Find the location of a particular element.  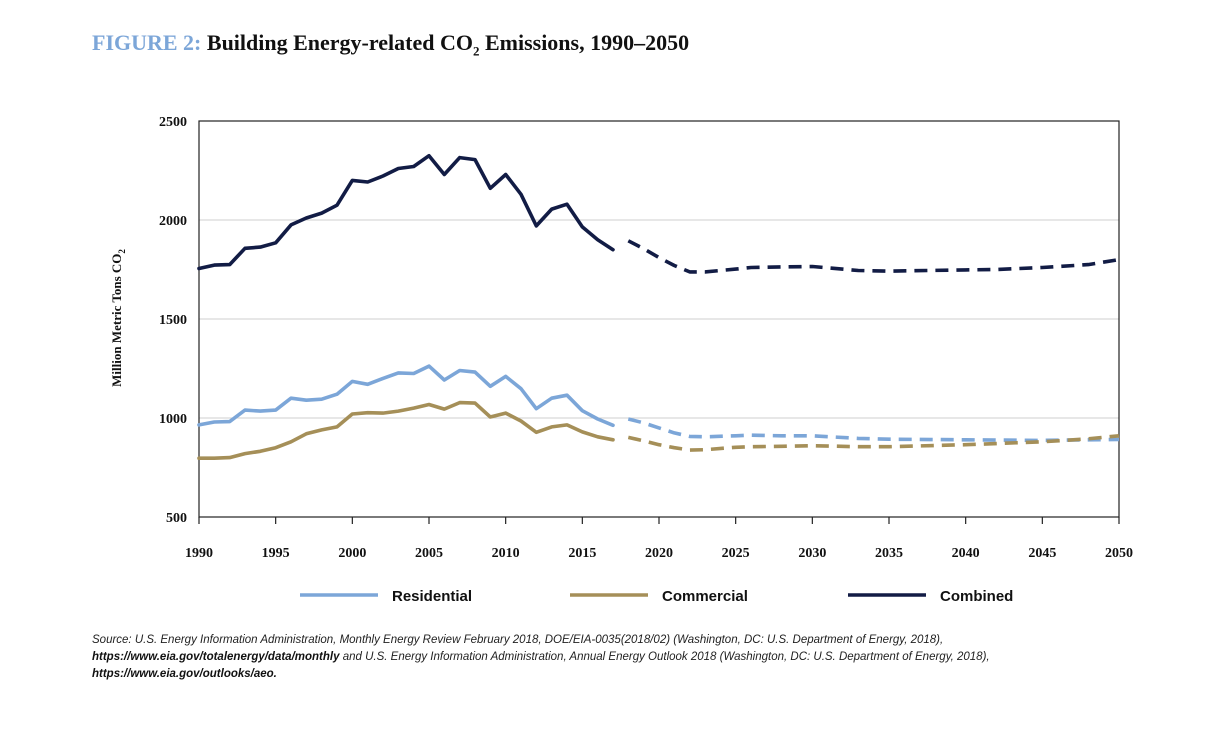

series-line-commercial-historical is located at coordinates (406, 430).